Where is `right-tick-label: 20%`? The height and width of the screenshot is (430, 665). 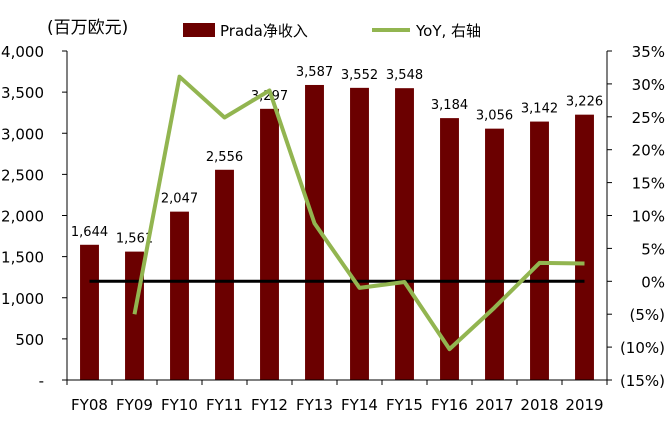
right-tick-label: 20% is located at coordinates (648, 151).